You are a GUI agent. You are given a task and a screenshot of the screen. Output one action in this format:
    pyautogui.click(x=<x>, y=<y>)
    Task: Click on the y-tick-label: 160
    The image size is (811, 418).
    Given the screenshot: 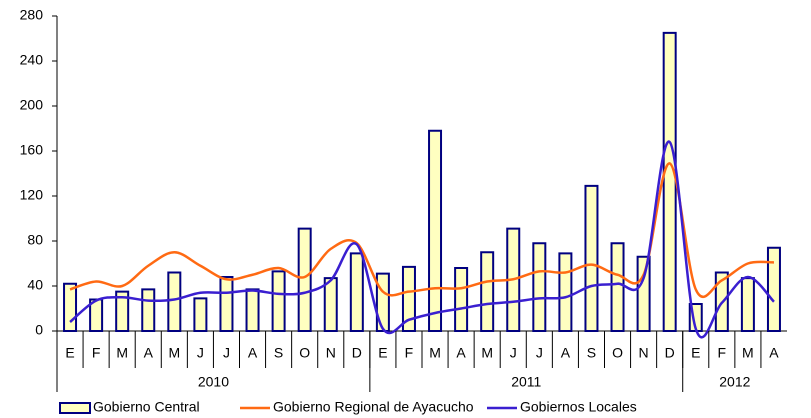 What is the action you would take?
    pyautogui.click(x=32, y=150)
    